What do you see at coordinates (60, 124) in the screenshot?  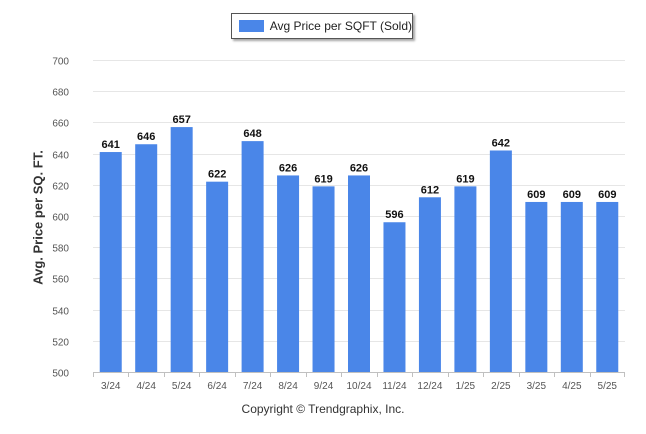 I see `y-tick-label: 660` at bounding box center [60, 124].